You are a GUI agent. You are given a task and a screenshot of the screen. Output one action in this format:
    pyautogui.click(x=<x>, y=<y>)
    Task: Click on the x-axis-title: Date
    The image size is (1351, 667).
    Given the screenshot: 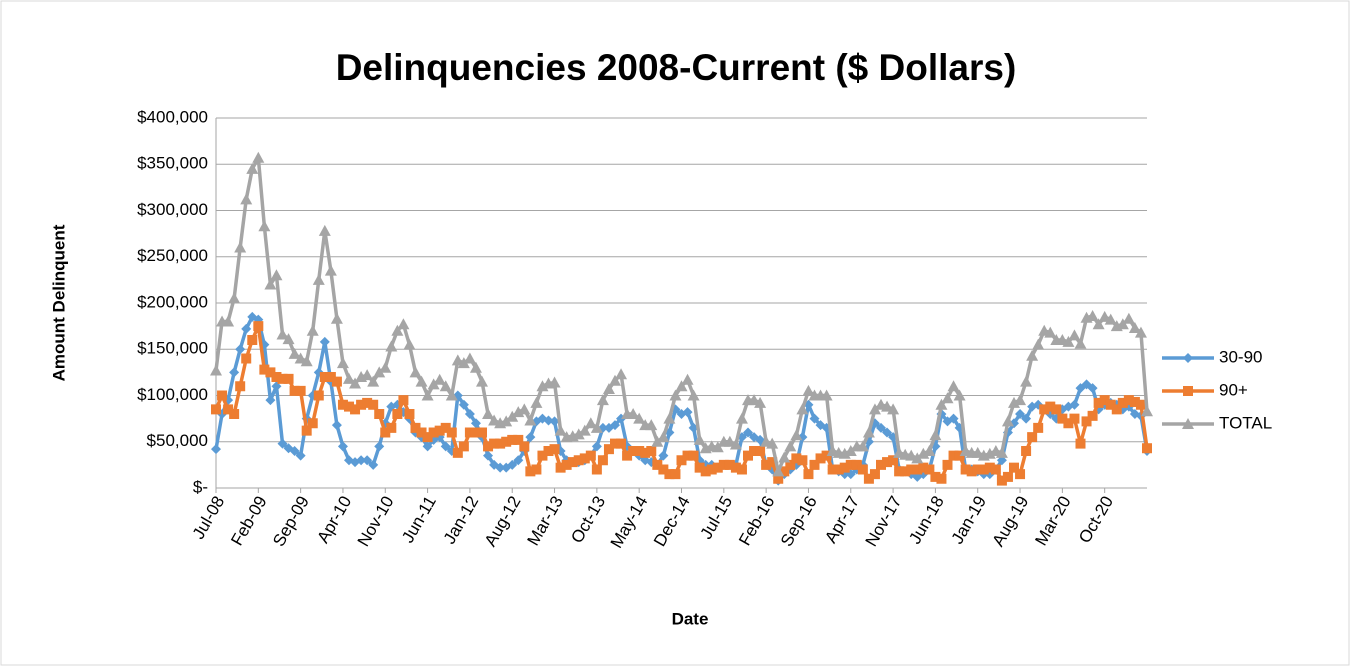 What is the action you would take?
    pyautogui.click(x=690, y=618)
    